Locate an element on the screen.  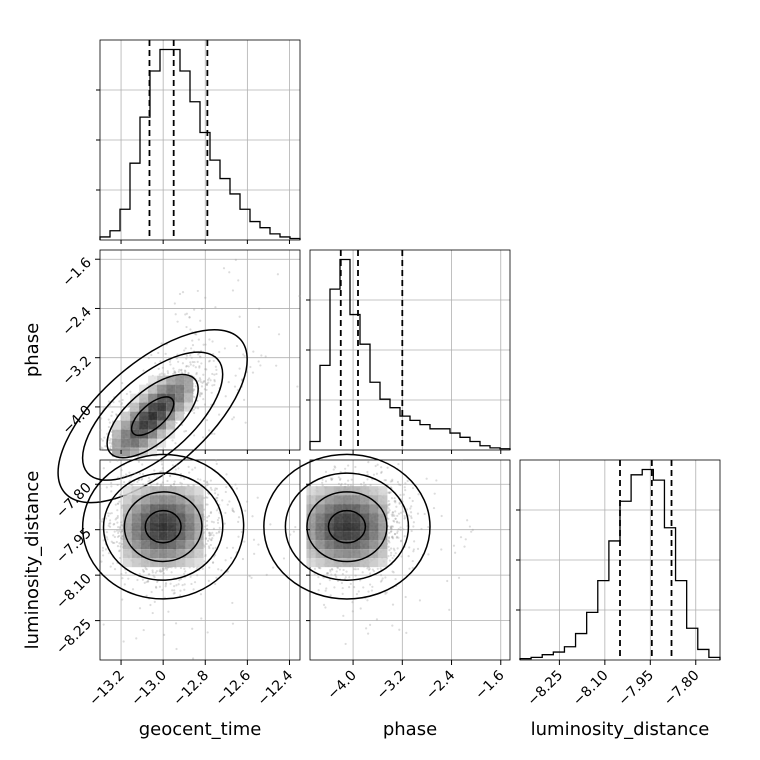
tick-label: −2.4 is located at coordinates (76, 321).